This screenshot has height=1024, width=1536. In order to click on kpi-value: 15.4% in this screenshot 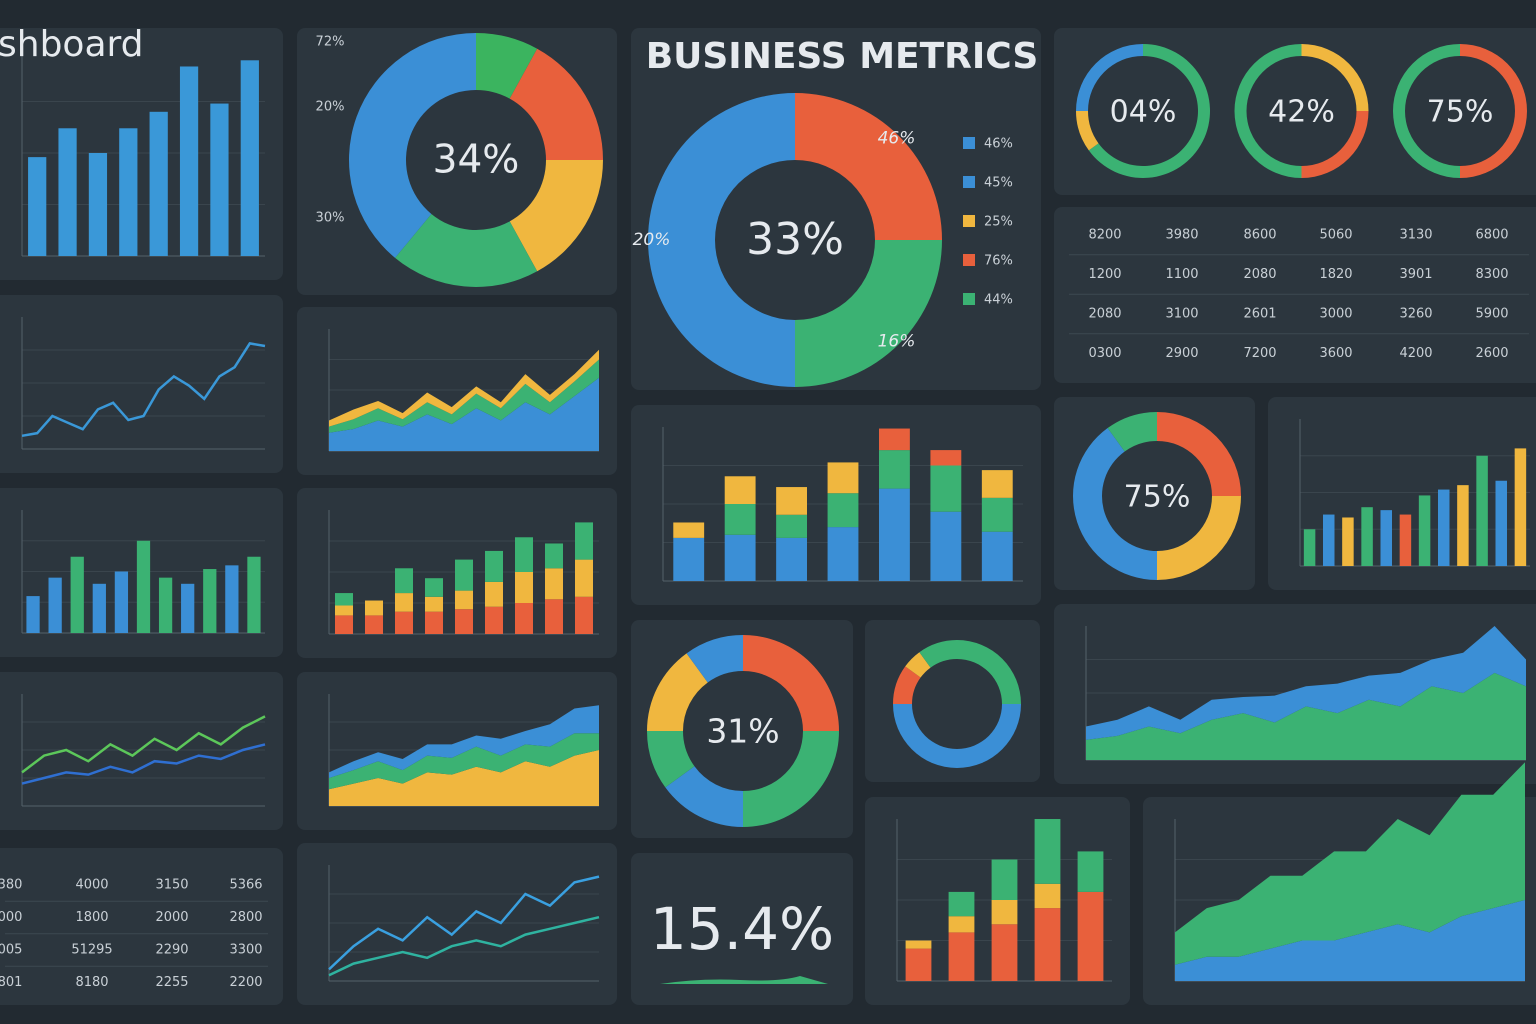, I will do `click(742, 929)`.